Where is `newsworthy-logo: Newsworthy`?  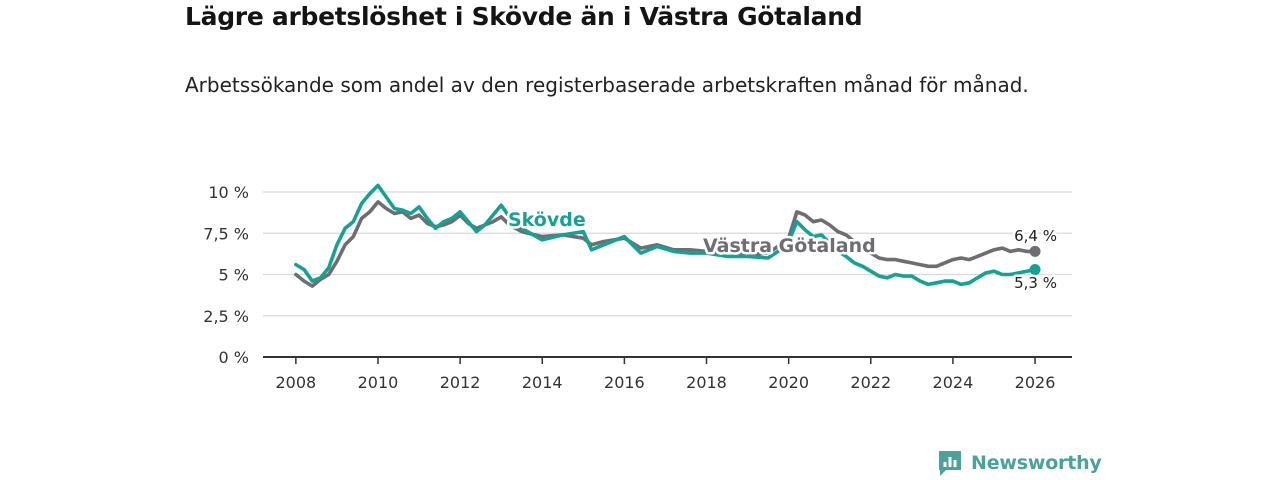
newsworthy-logo: Newsworthy is located at coordinates (1019, 463).